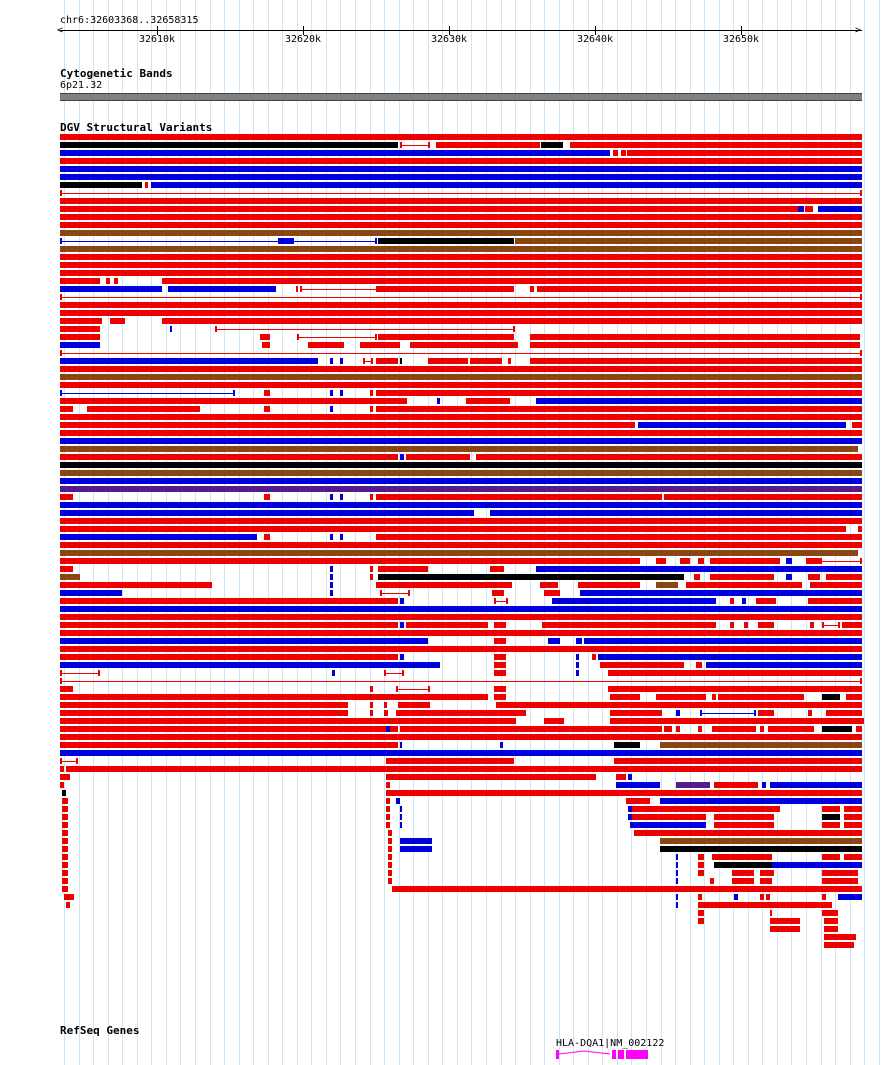  What do you see at coordinates (602, 1054) in the screenshot?
I see `gene-model-hla-dqa1` at bounding box center [602, 1054].